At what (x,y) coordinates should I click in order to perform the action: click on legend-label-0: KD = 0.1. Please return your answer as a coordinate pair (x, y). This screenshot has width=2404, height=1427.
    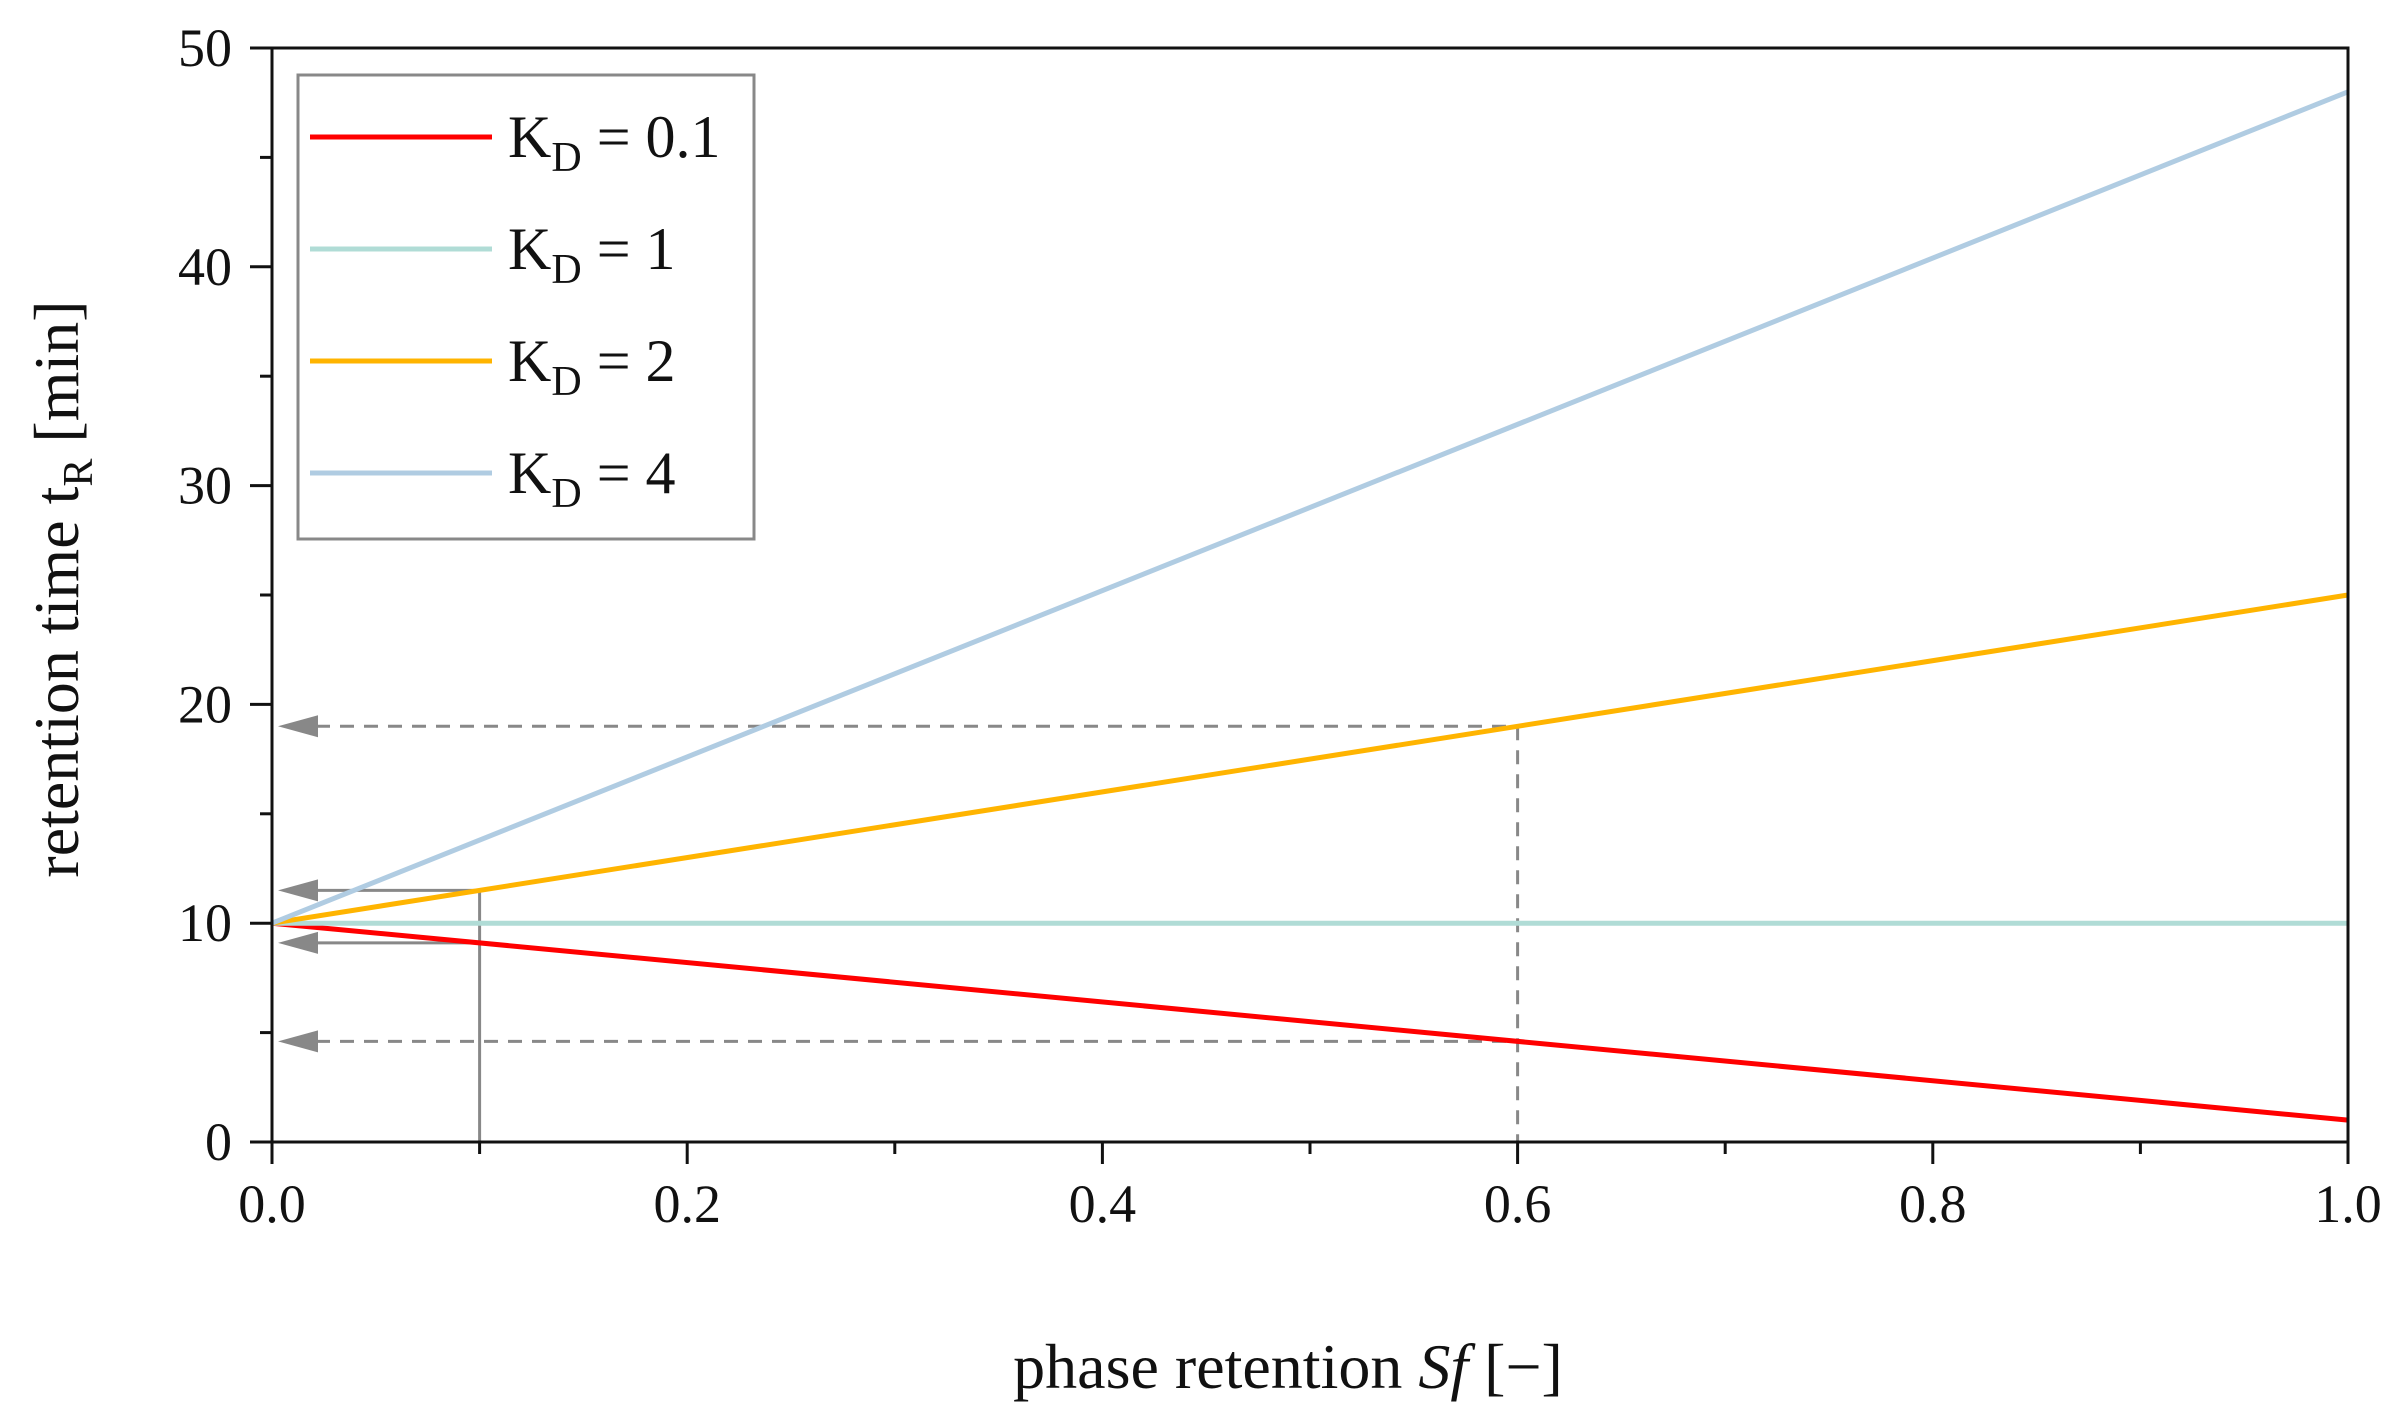
    Looking at the image, I should click on (614, 142).